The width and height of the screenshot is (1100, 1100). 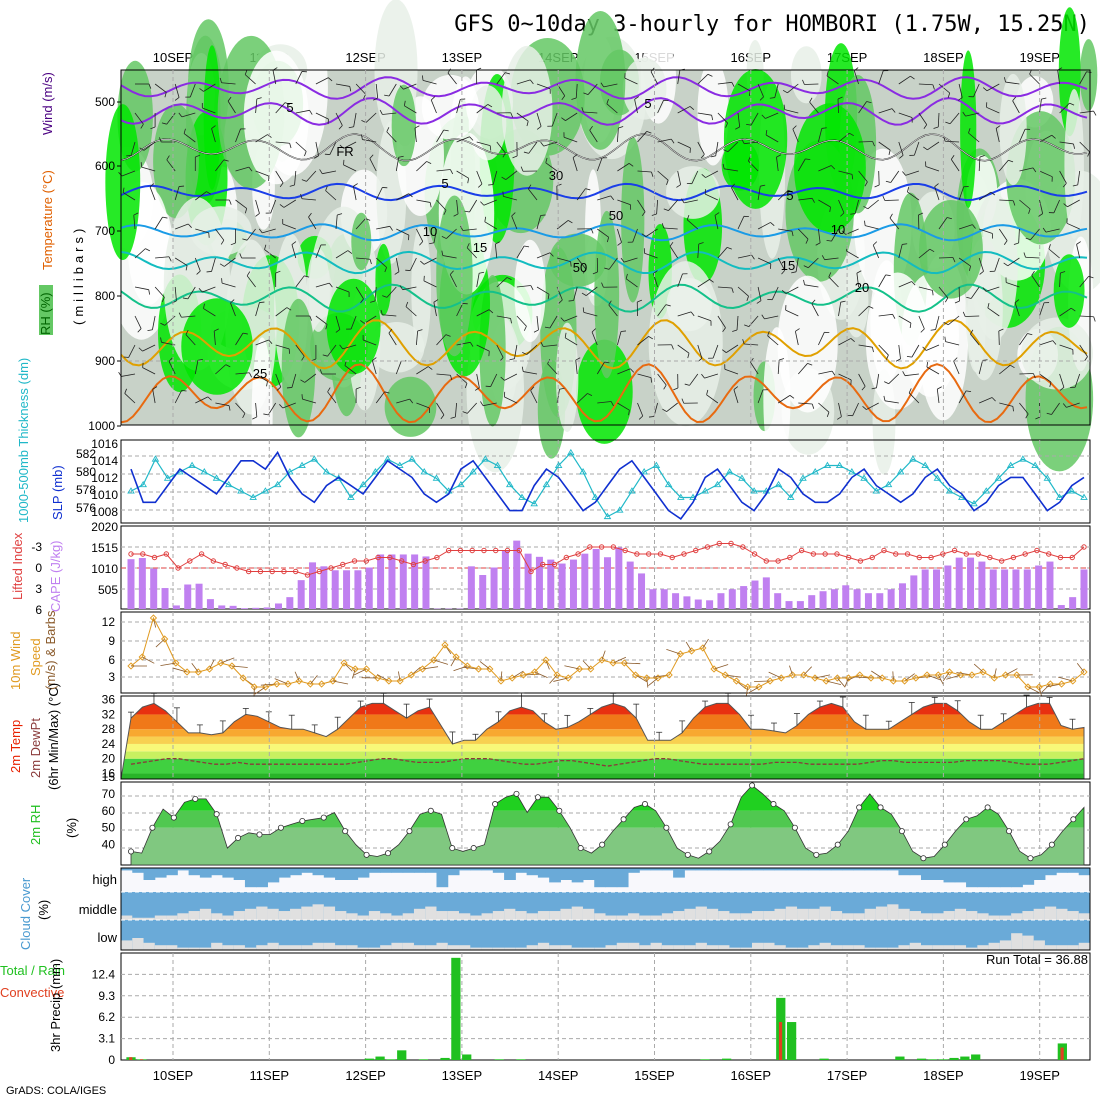 I want to click on rh-shade-blob, so click(x=644, y=88).